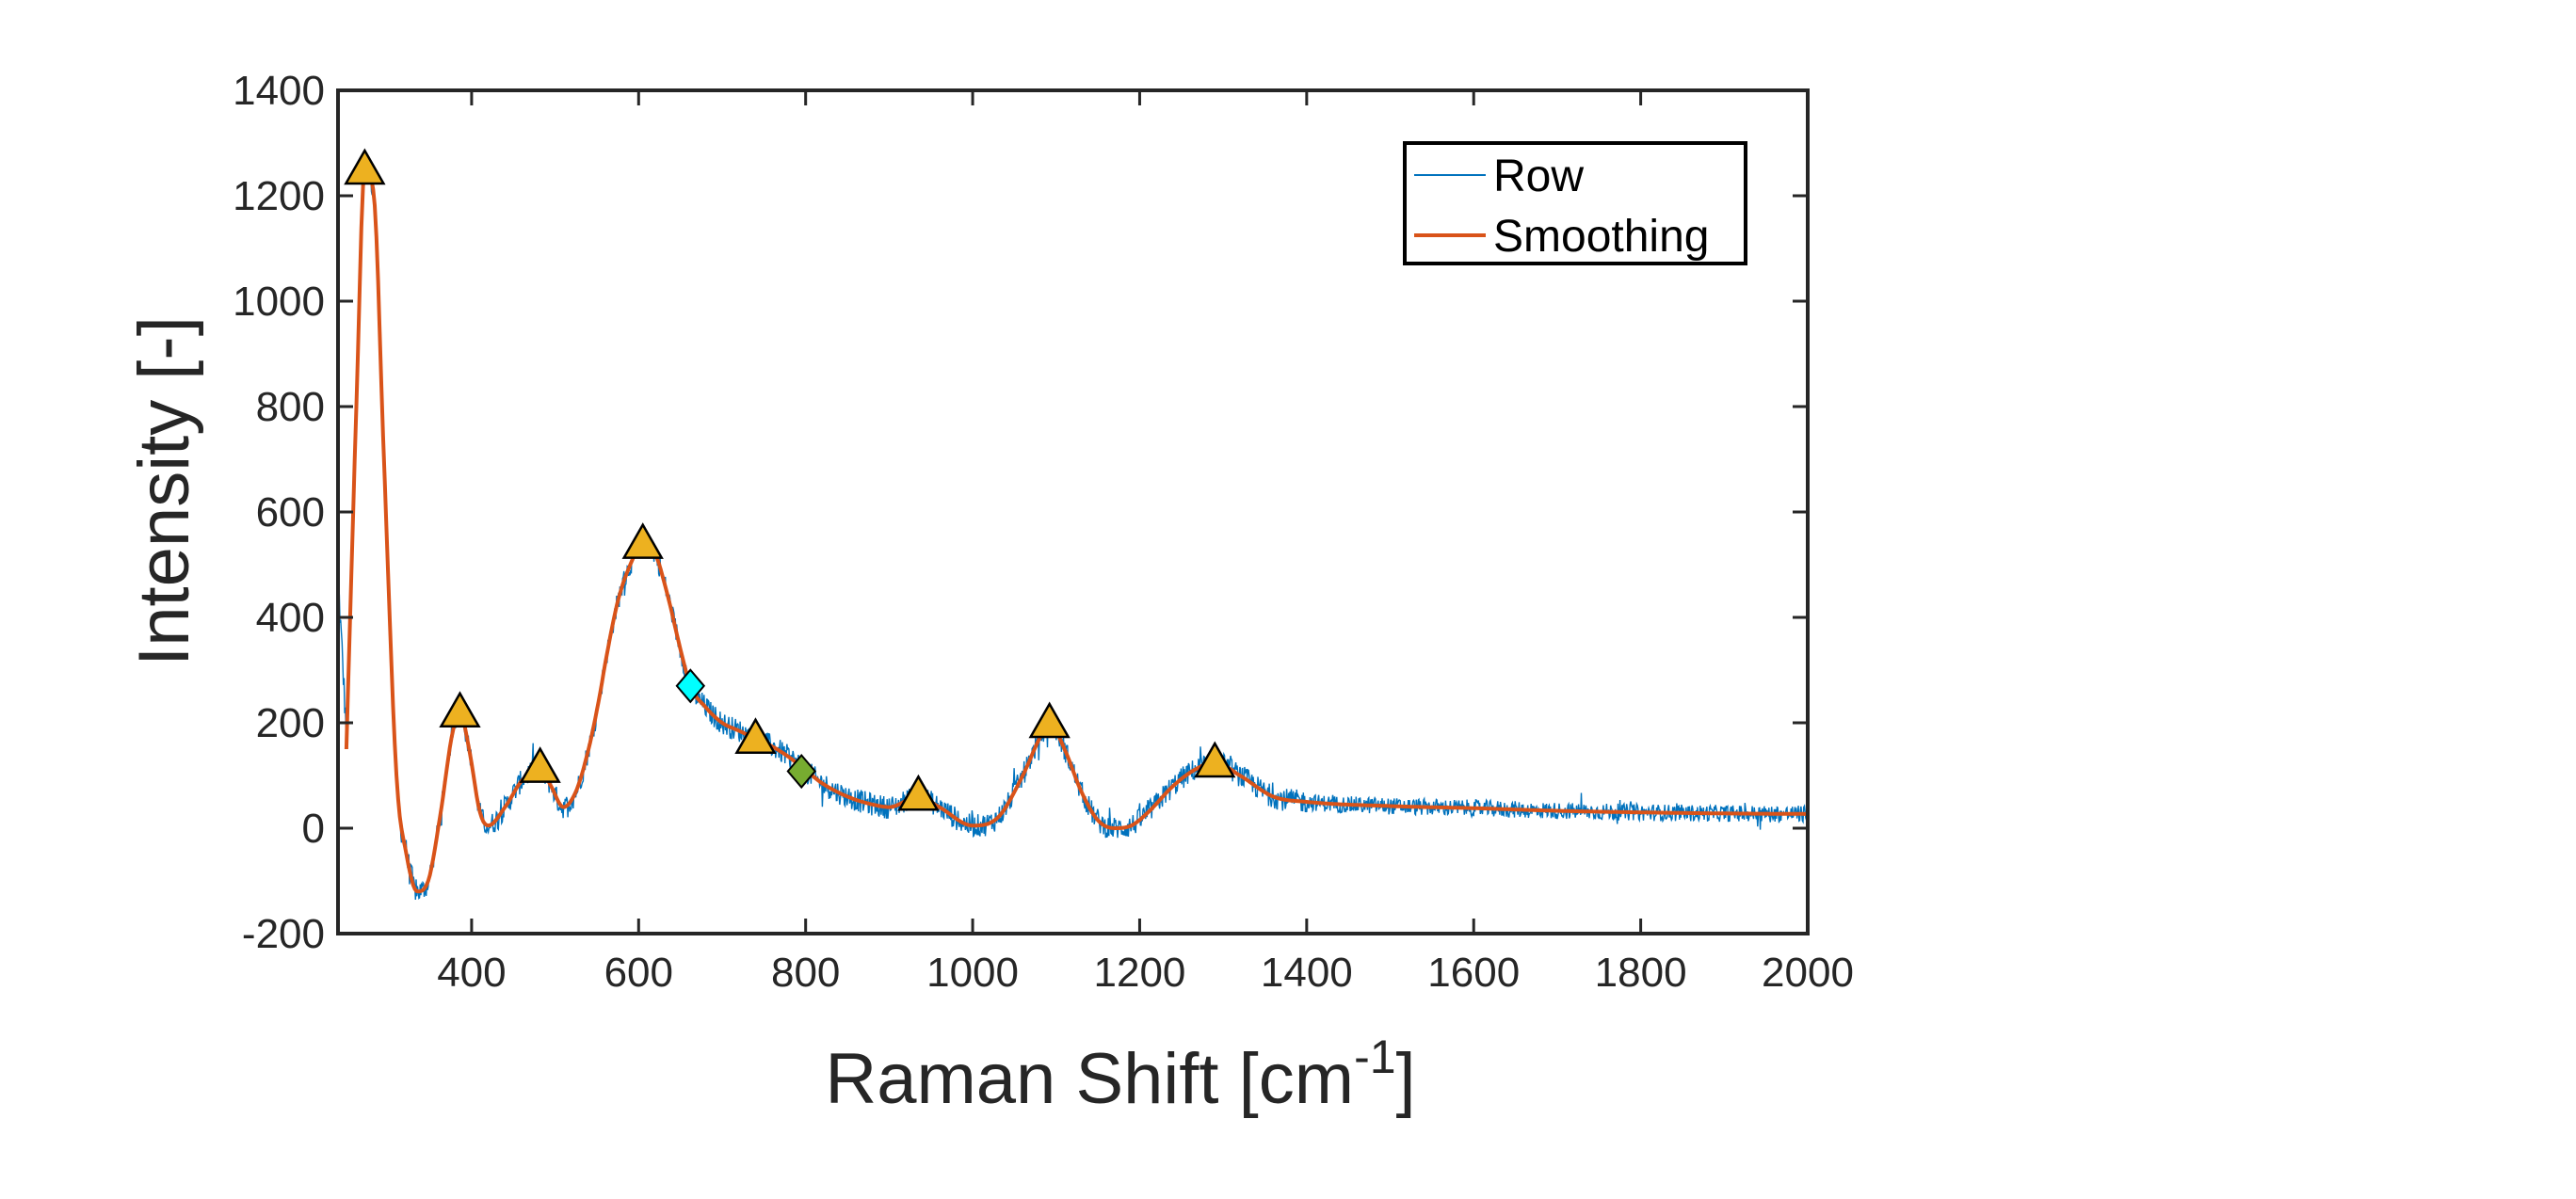  Describe the element at coordinates (279, 302) in the screenshot. I see `y-tick-label-1000: 1000` at that location.